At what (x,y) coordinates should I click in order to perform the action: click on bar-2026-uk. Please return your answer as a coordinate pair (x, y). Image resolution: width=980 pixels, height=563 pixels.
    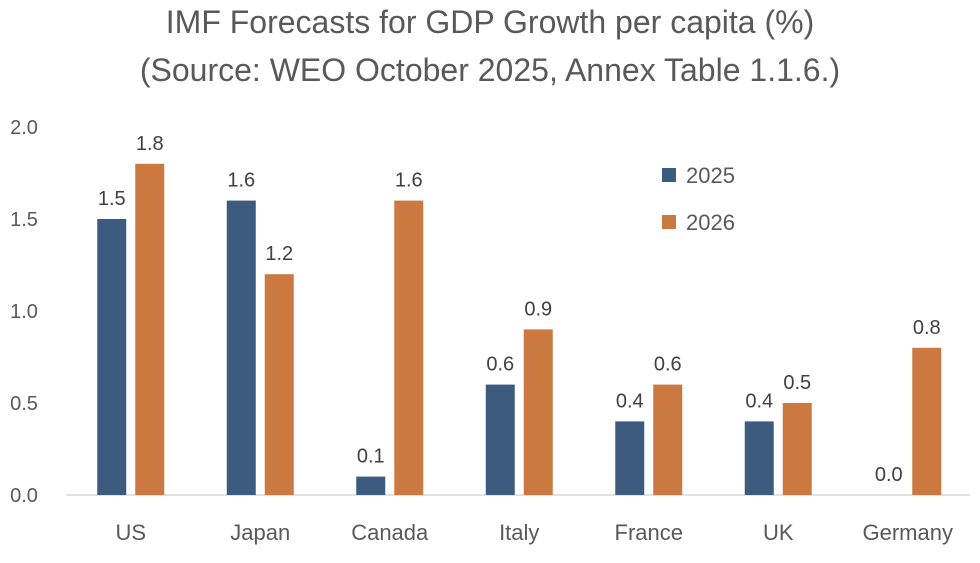
    Looking at the image, I should click on (797, 449).